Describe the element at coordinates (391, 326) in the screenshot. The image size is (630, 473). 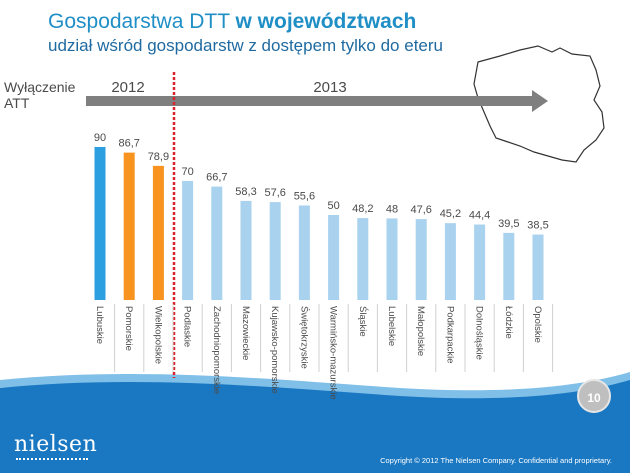
I see `category-label-lubelskie: Lubelskie` at that location.